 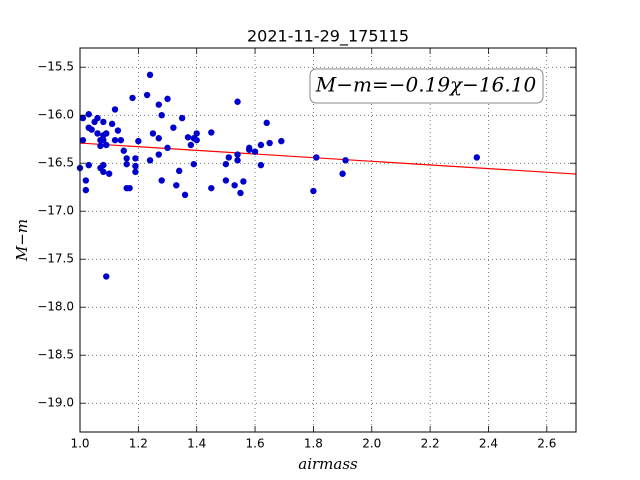 I want to click on fit-annotation: M−m=−0.19χ−16.10, so click(x=426, y=85).